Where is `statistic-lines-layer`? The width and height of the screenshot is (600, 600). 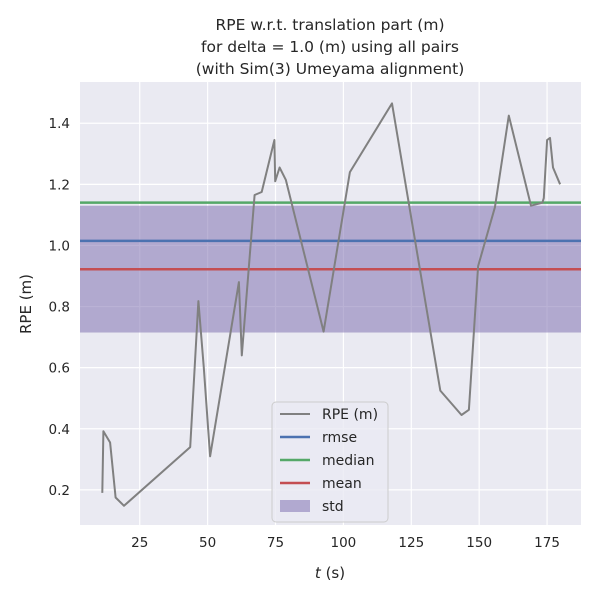 statistic-lines-layer is located at coordinates (330, 236).